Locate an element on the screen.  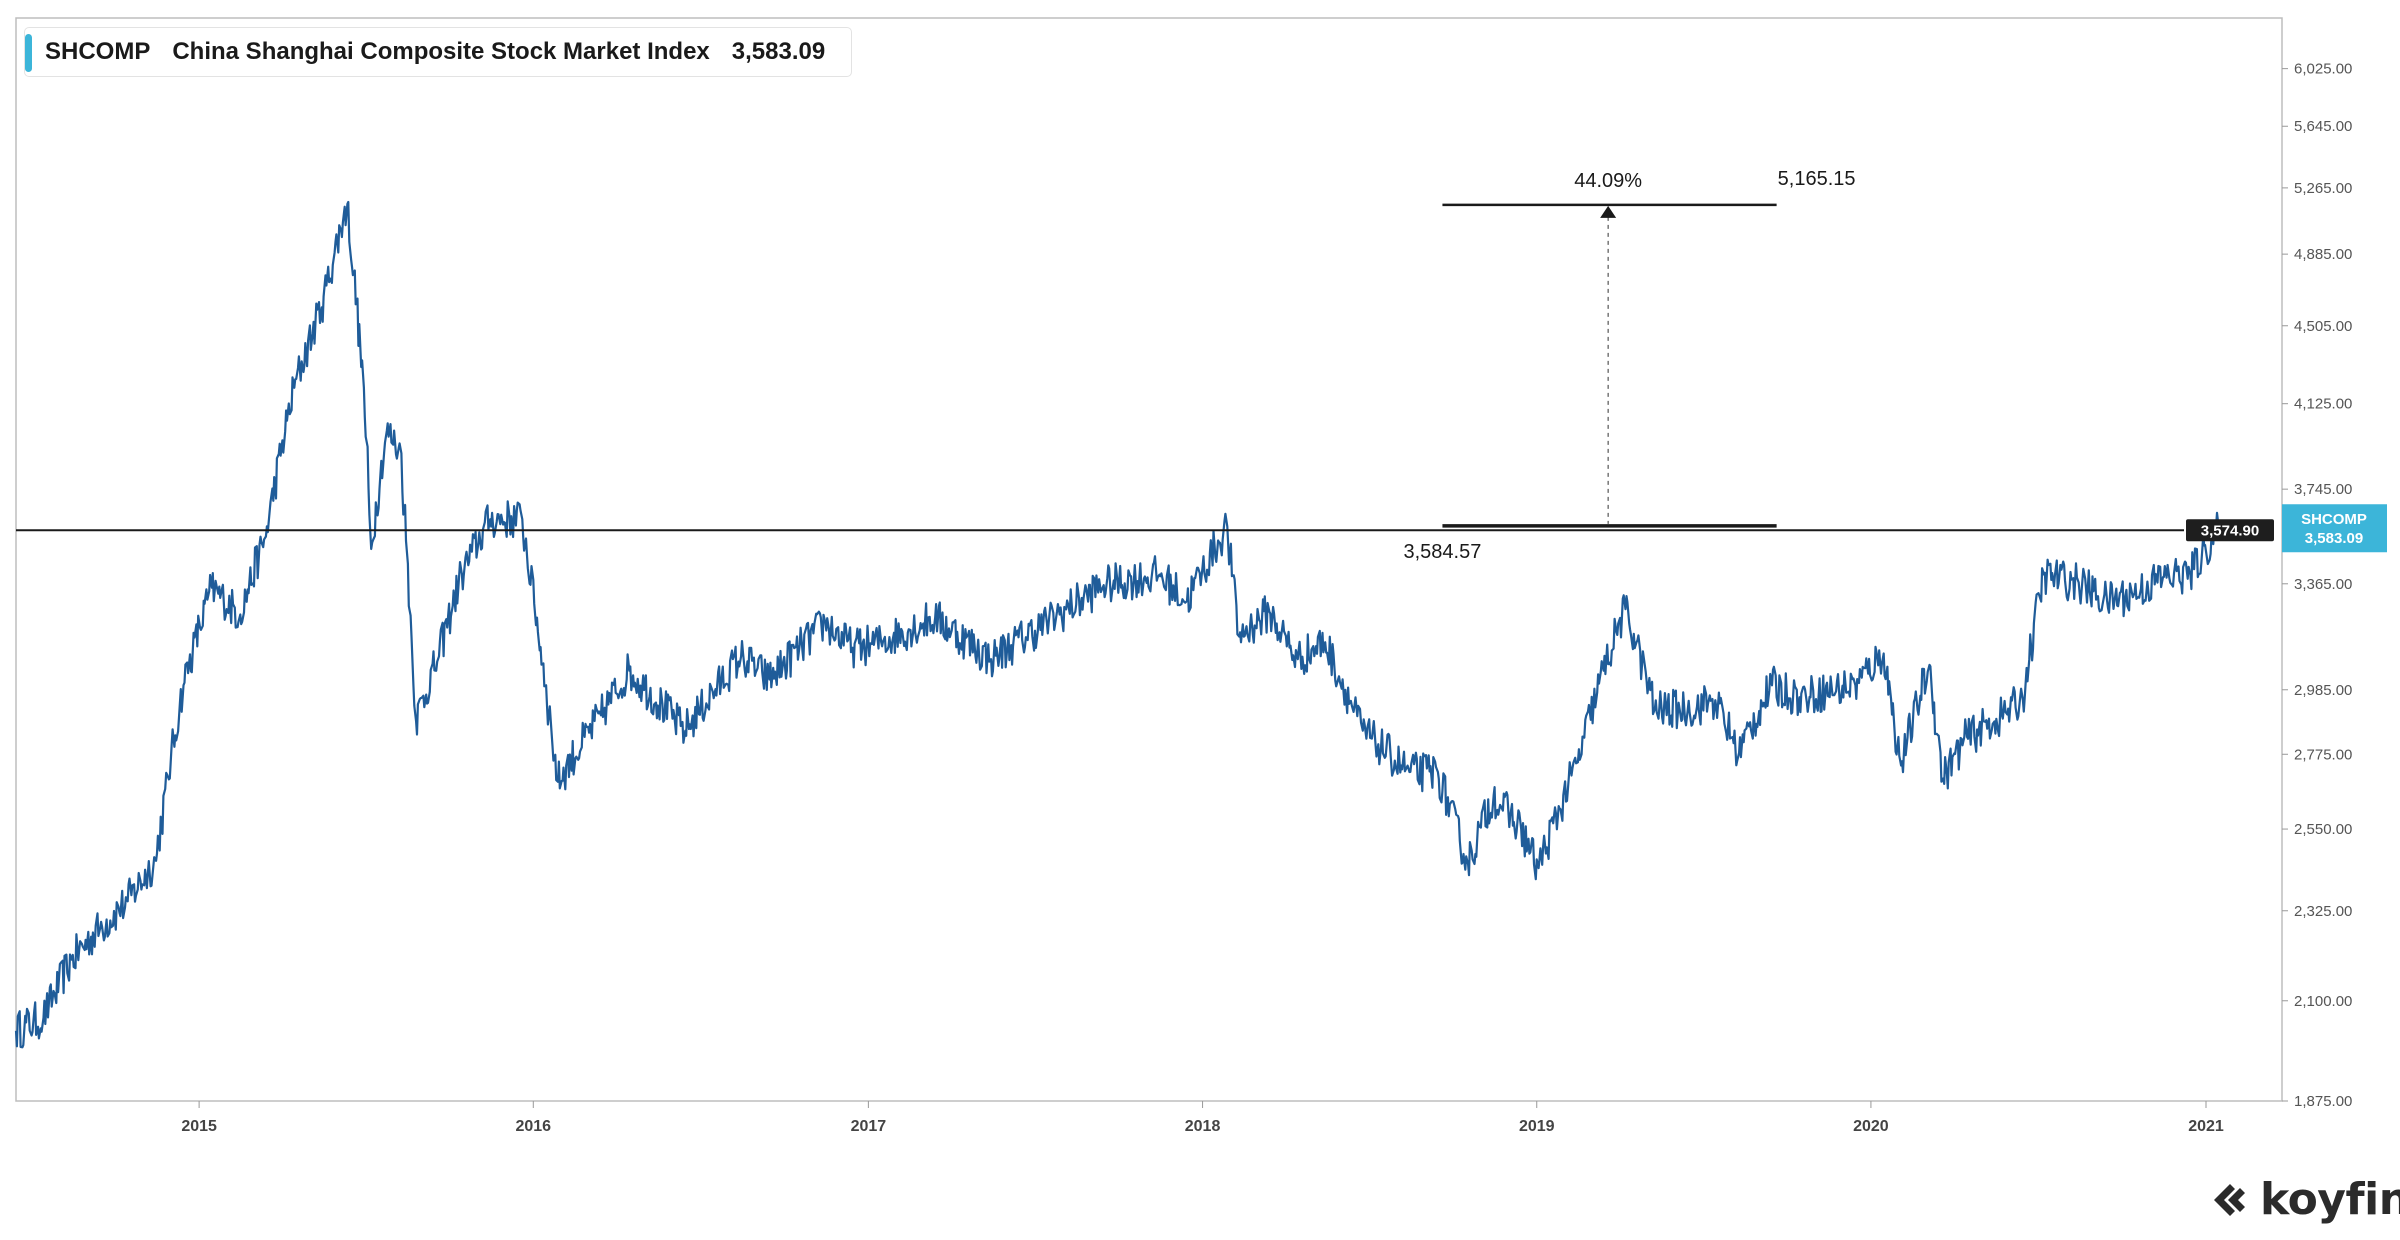
measure-bottom-value-label: 3,584.57 is located at coordinates (1443, 552).